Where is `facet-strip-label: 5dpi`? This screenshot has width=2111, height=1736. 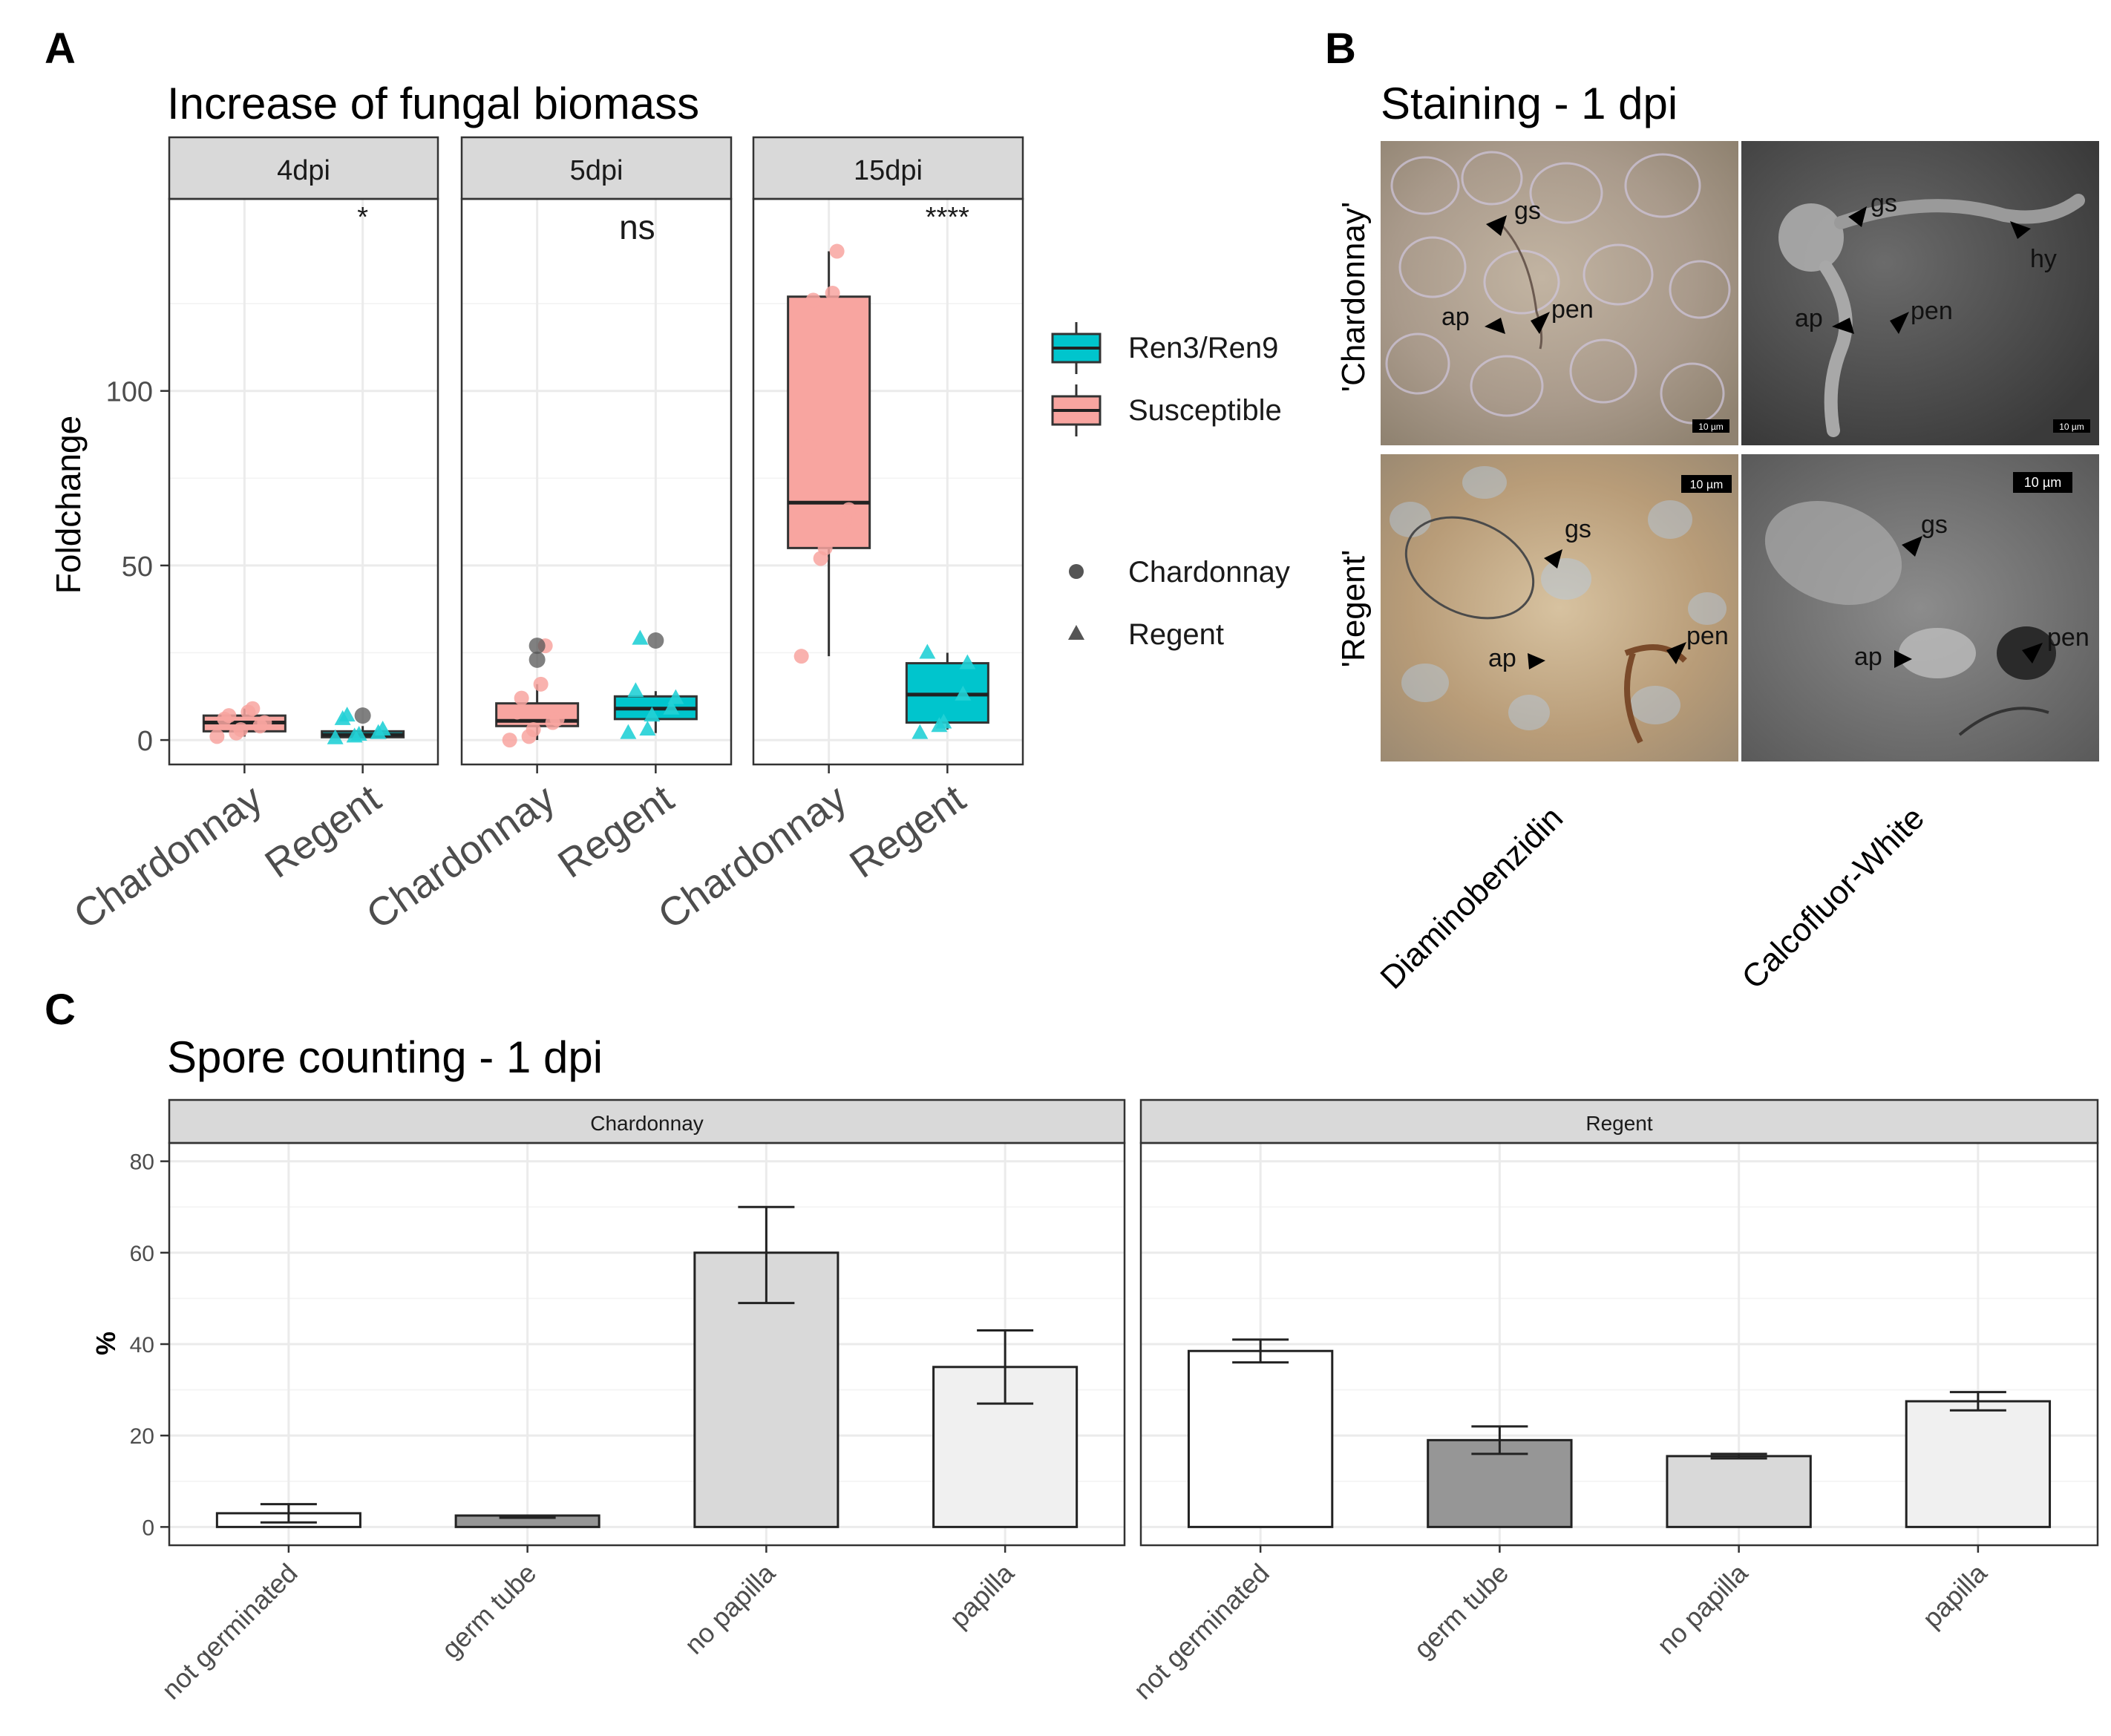
facet-strip-label: 5dpi is located at coordinates (597, 170).